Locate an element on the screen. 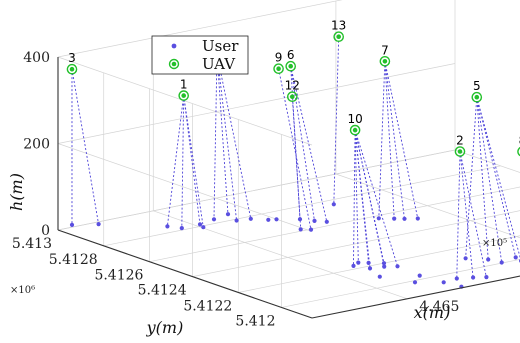 Image resolution: width=520 pixels, height=343 pixels. uav-id-label: 2 is located at coordinates (460, 141).